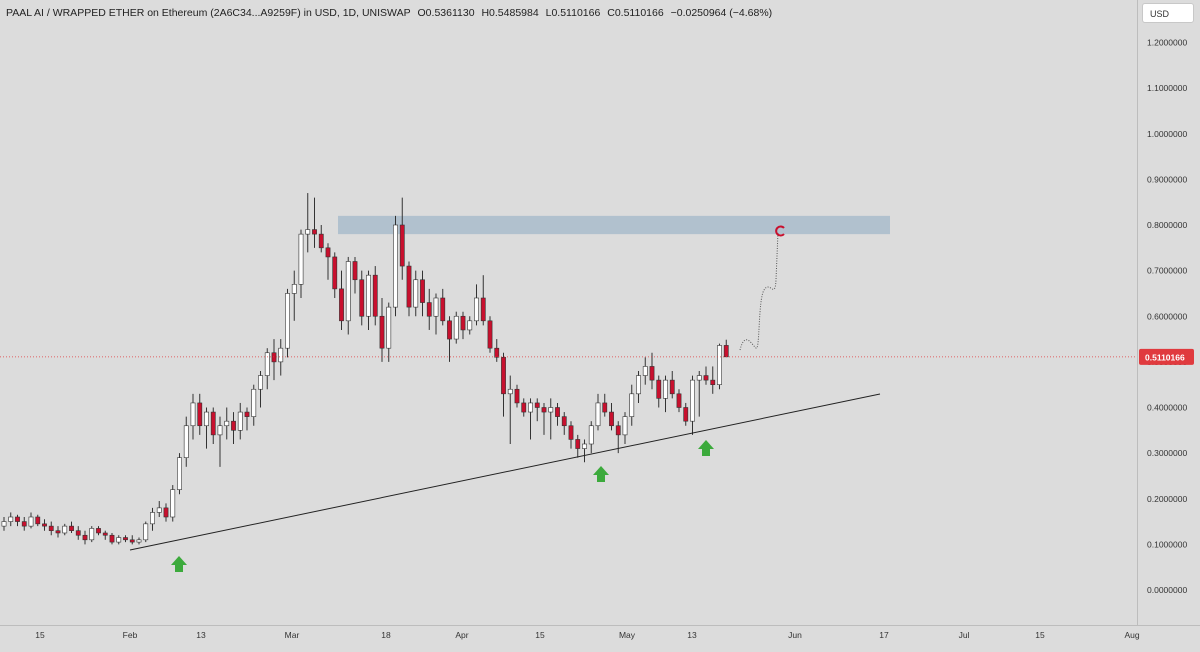 Image resolution: width=1200 pixels, height=652 pixels. Describe the element at coordinates (1167, 225) in the screenshot. I see `y-tick-label: 0.8000000` at that location.